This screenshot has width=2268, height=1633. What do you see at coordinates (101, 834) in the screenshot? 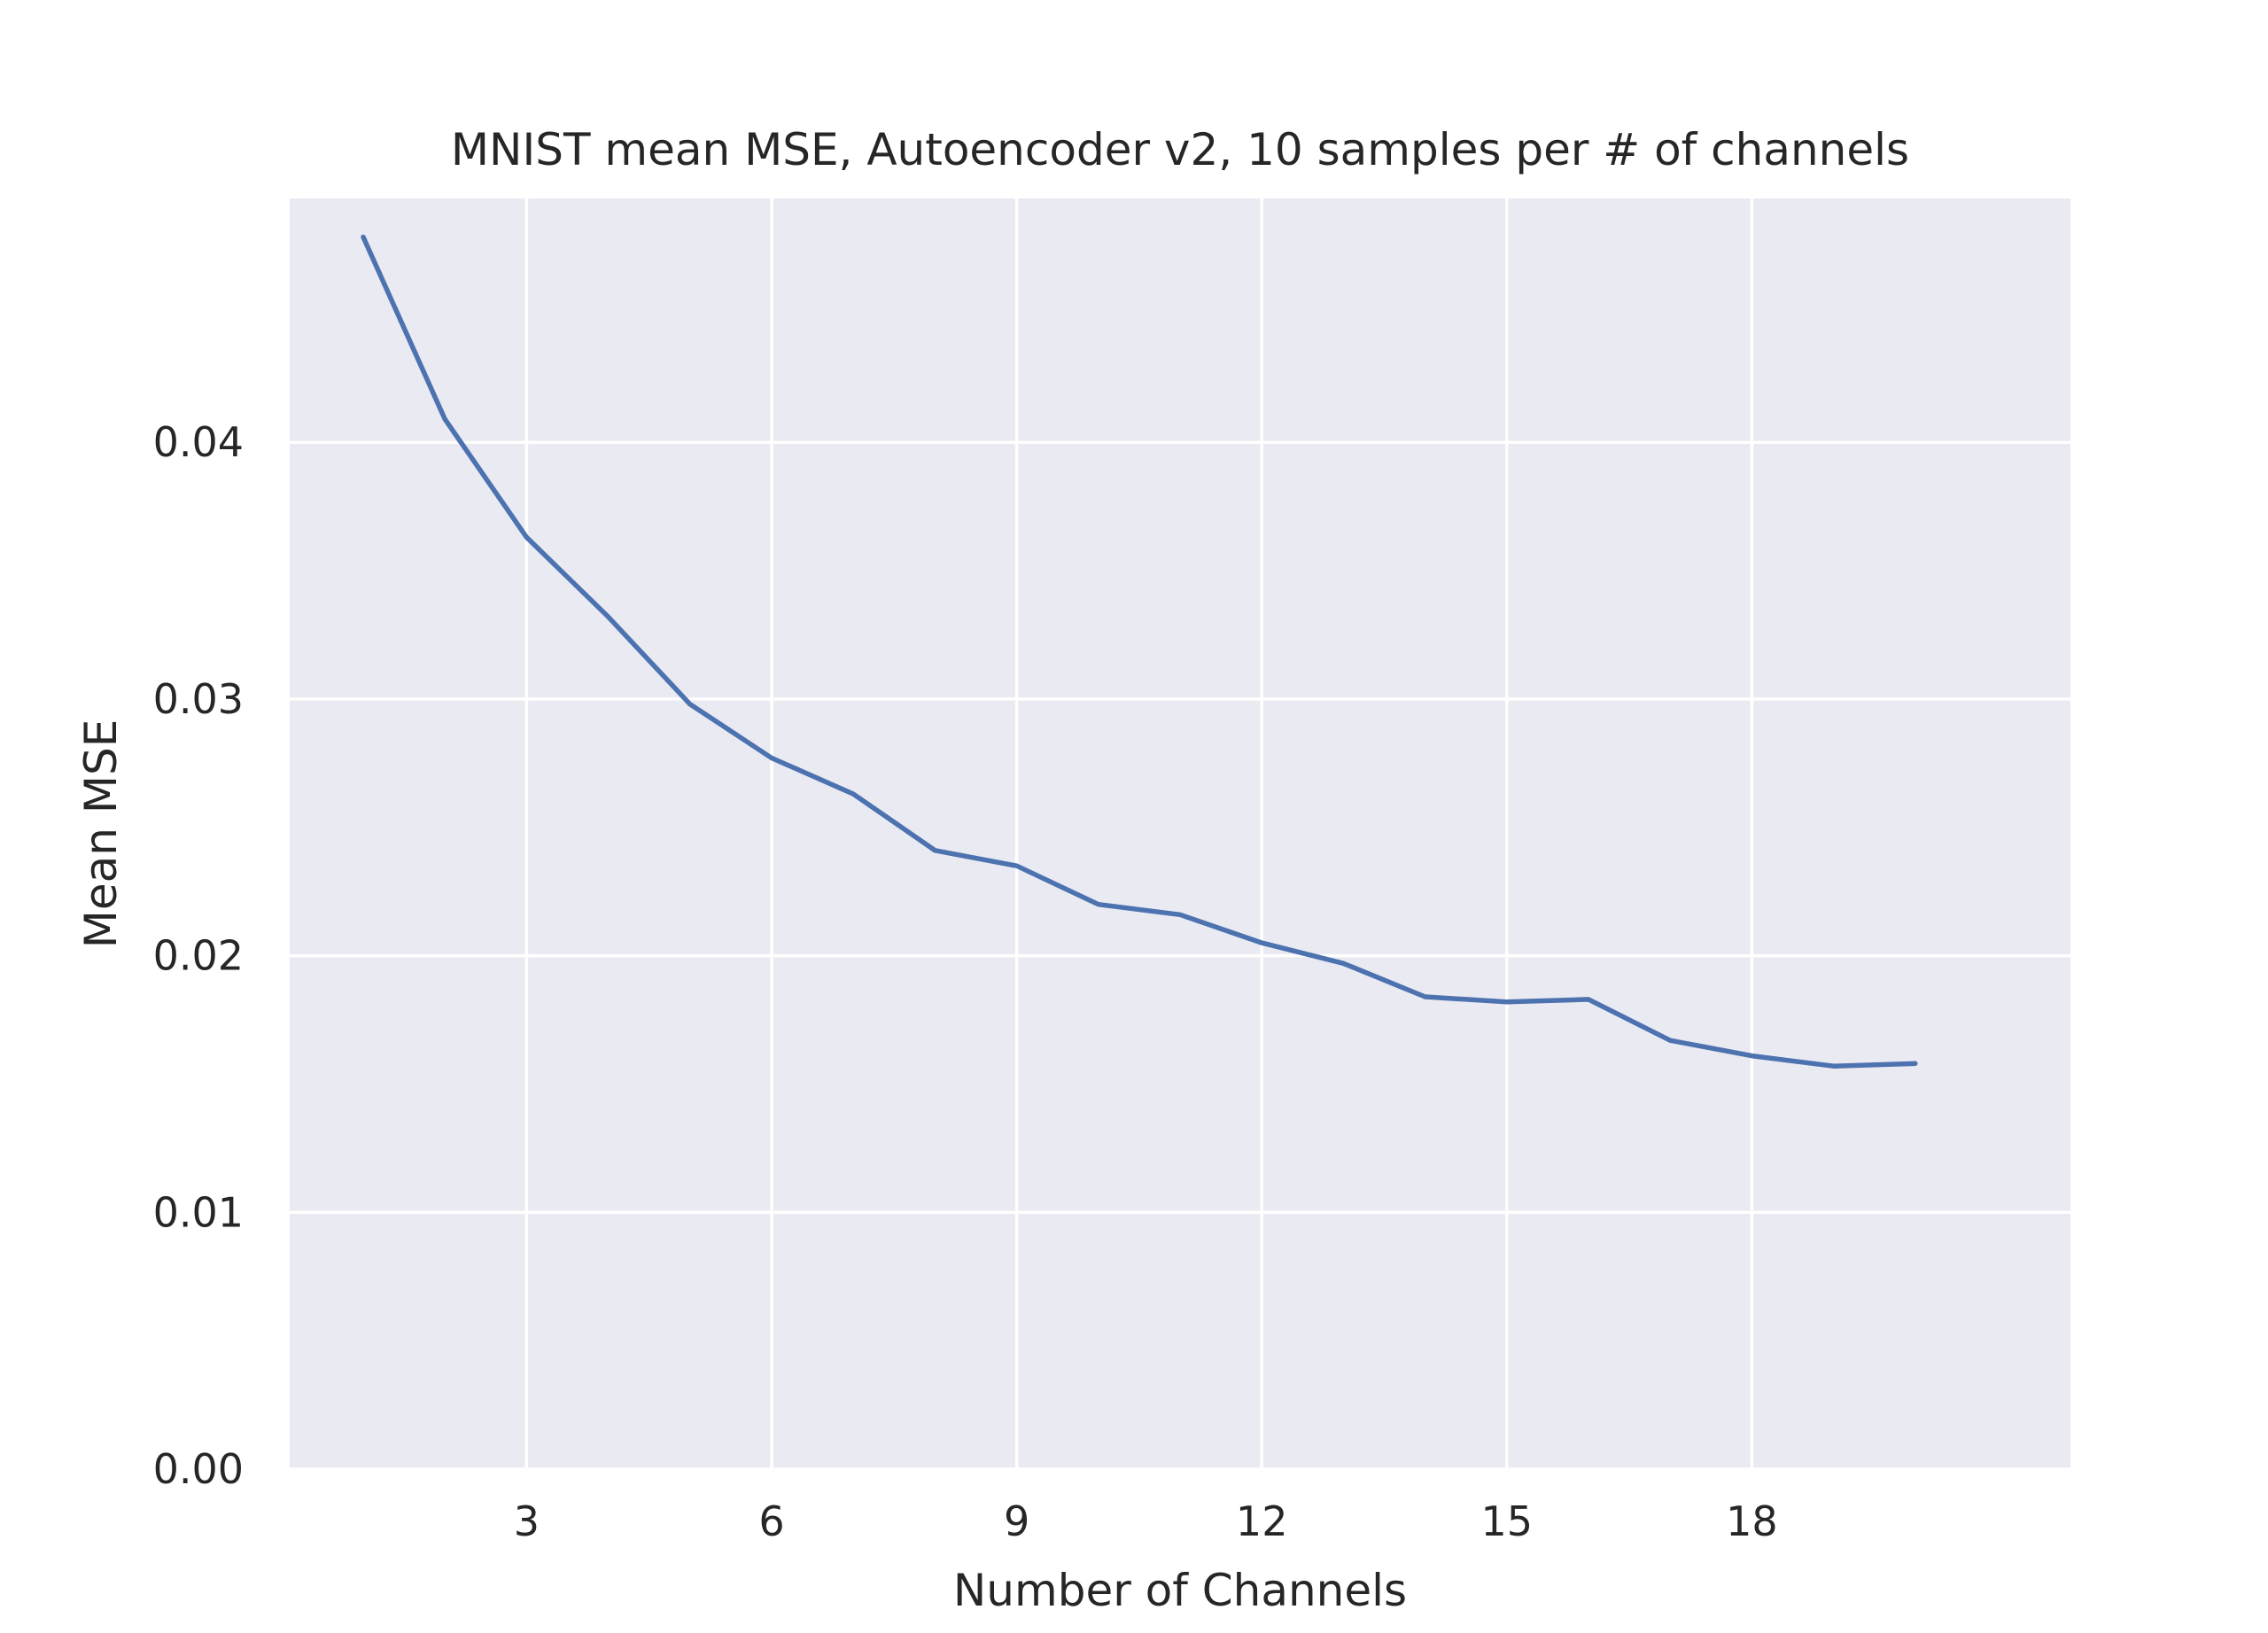
I see `y-axis-label: Mean MSE` at bounding box center [101, 834].